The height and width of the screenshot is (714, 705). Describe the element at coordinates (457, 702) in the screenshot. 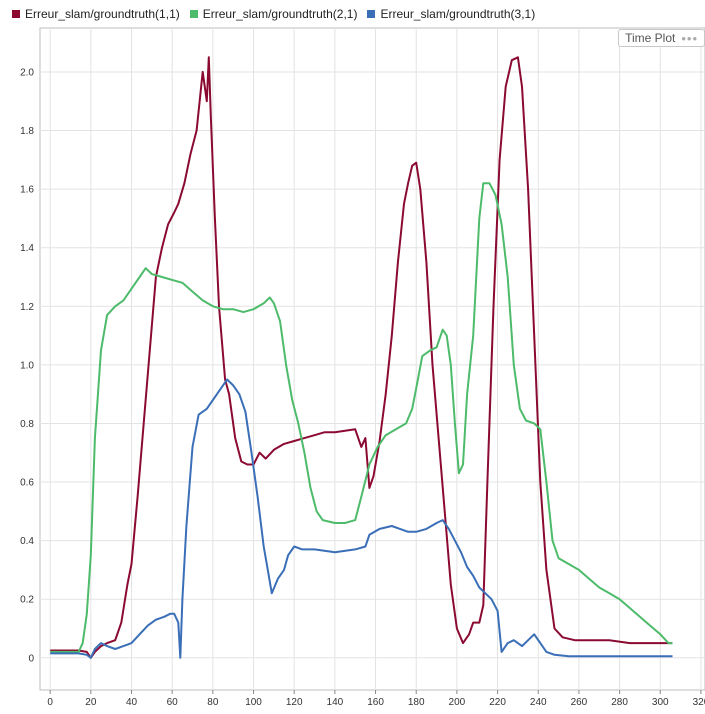

I see `x-tick-label: 200` at that location.